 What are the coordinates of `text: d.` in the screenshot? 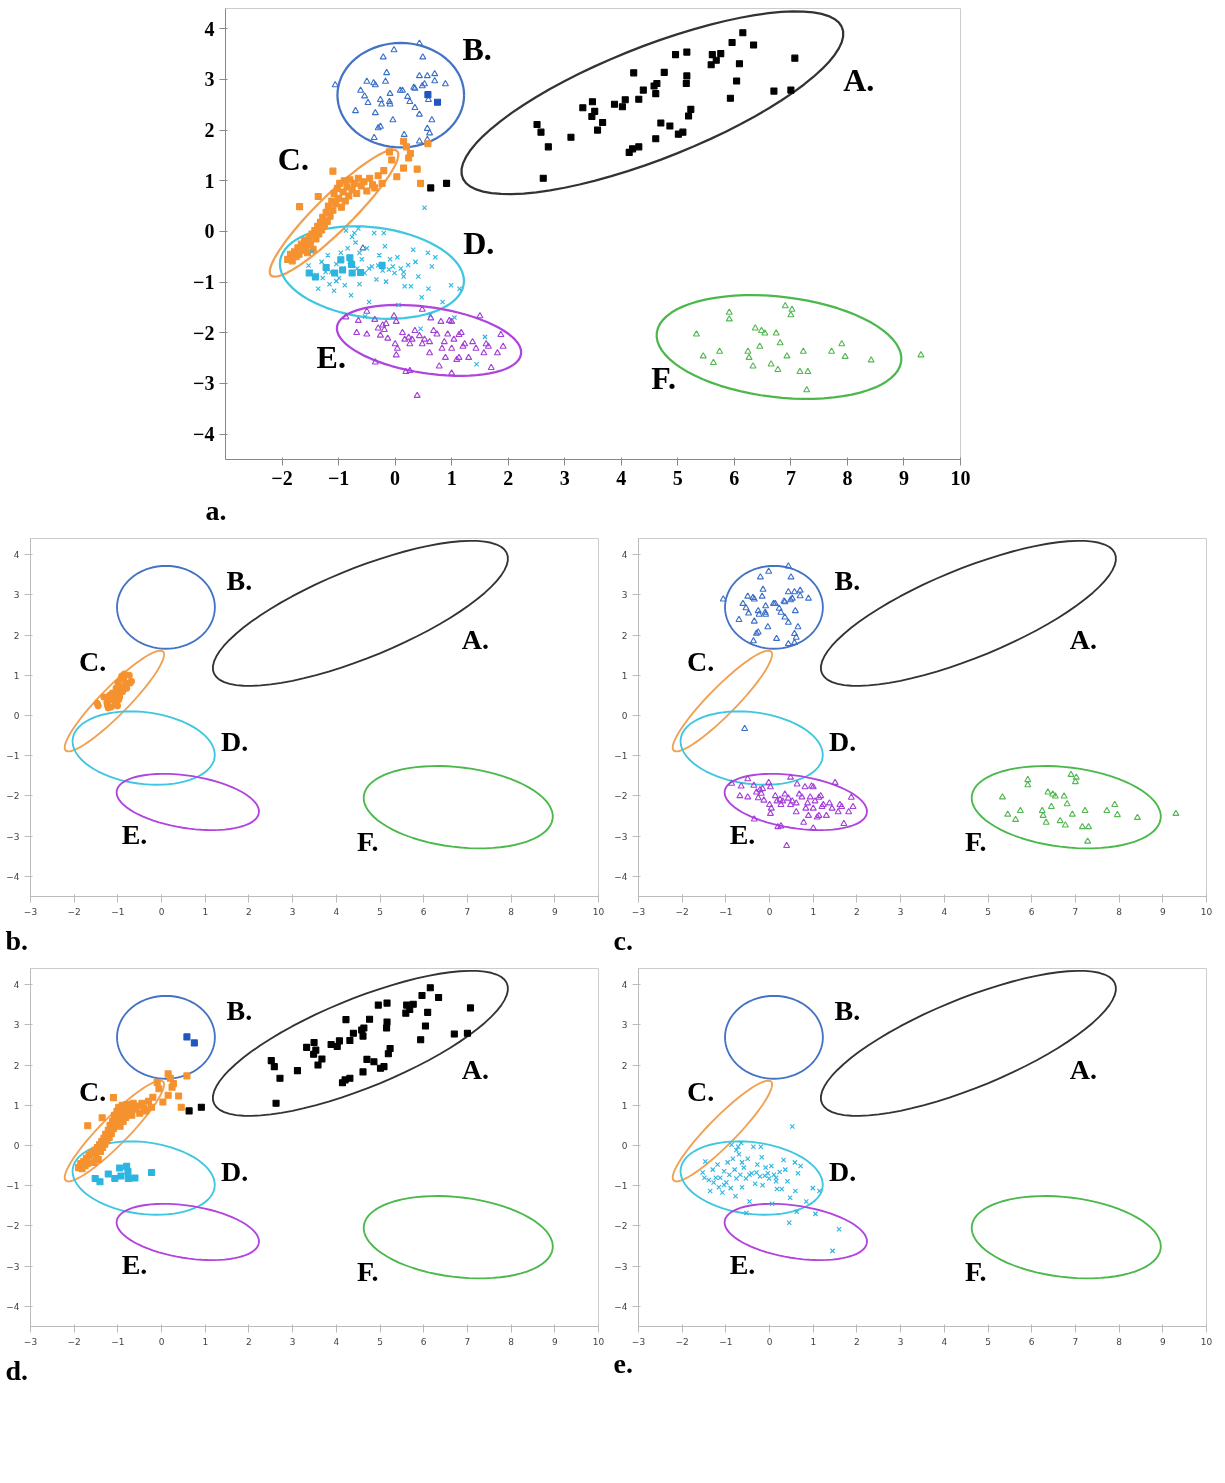 It's located at (17, 1370).